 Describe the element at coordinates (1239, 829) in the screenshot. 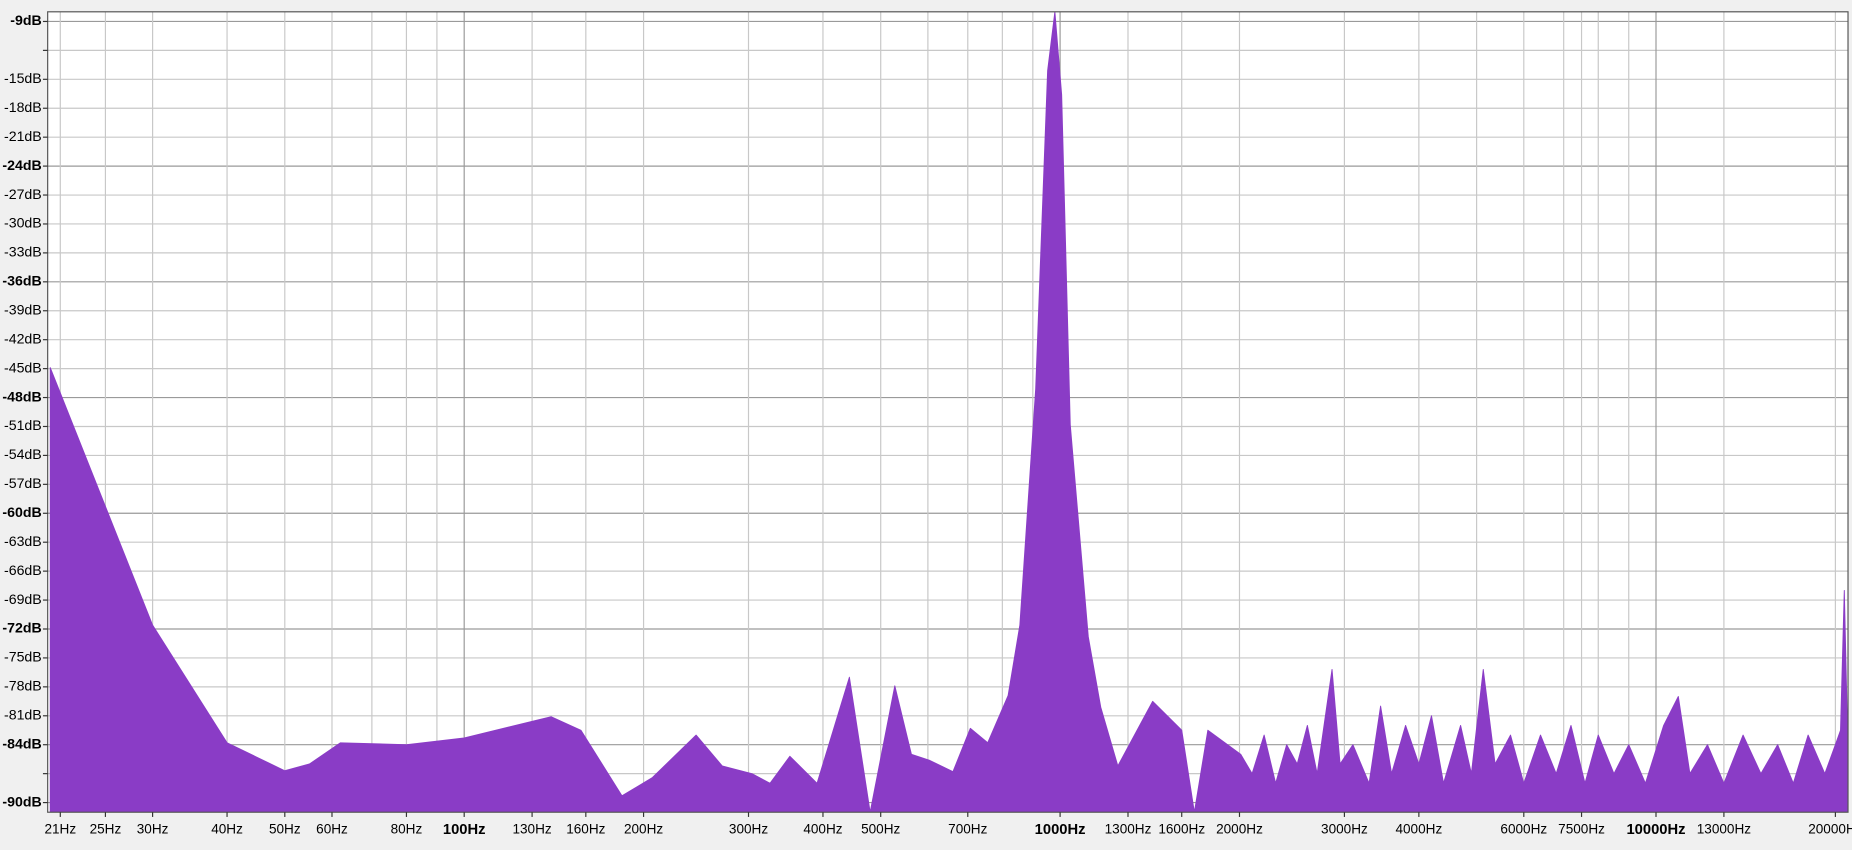

I see `x-tick-label: 2000Hz` at that location.